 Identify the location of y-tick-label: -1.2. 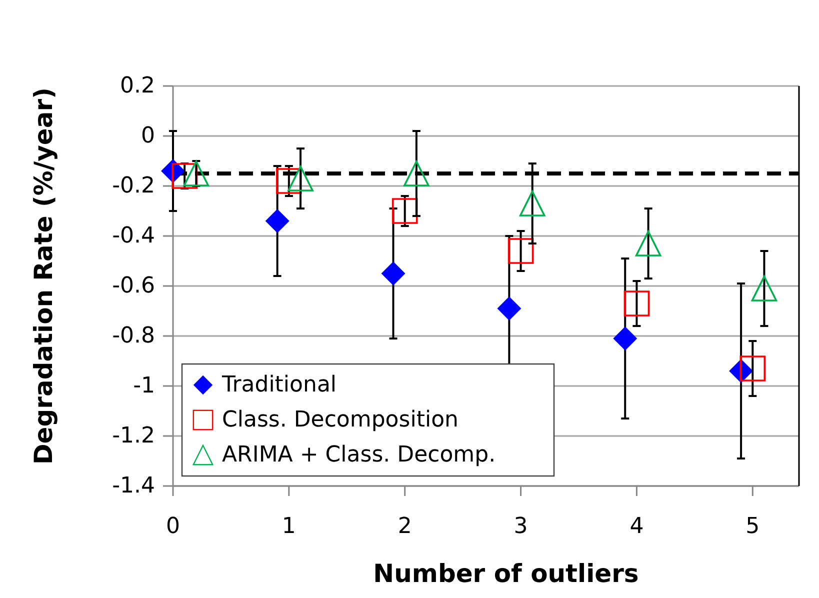
(133, 436).